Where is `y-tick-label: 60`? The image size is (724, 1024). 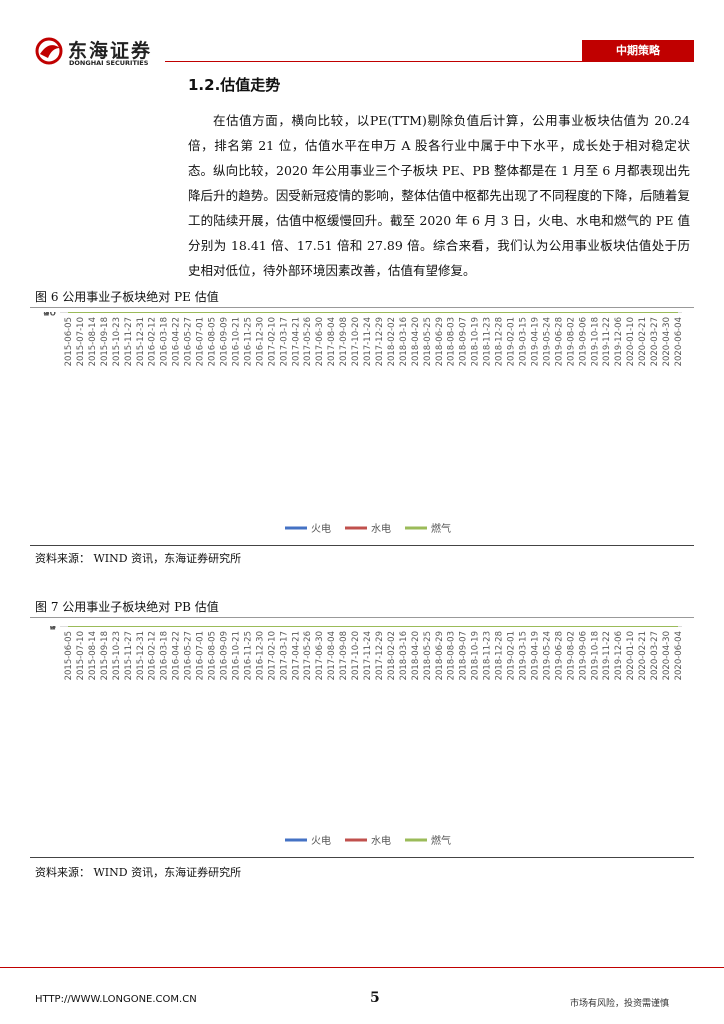
y-tick-label: 60 is located at coordinates (49, 315).